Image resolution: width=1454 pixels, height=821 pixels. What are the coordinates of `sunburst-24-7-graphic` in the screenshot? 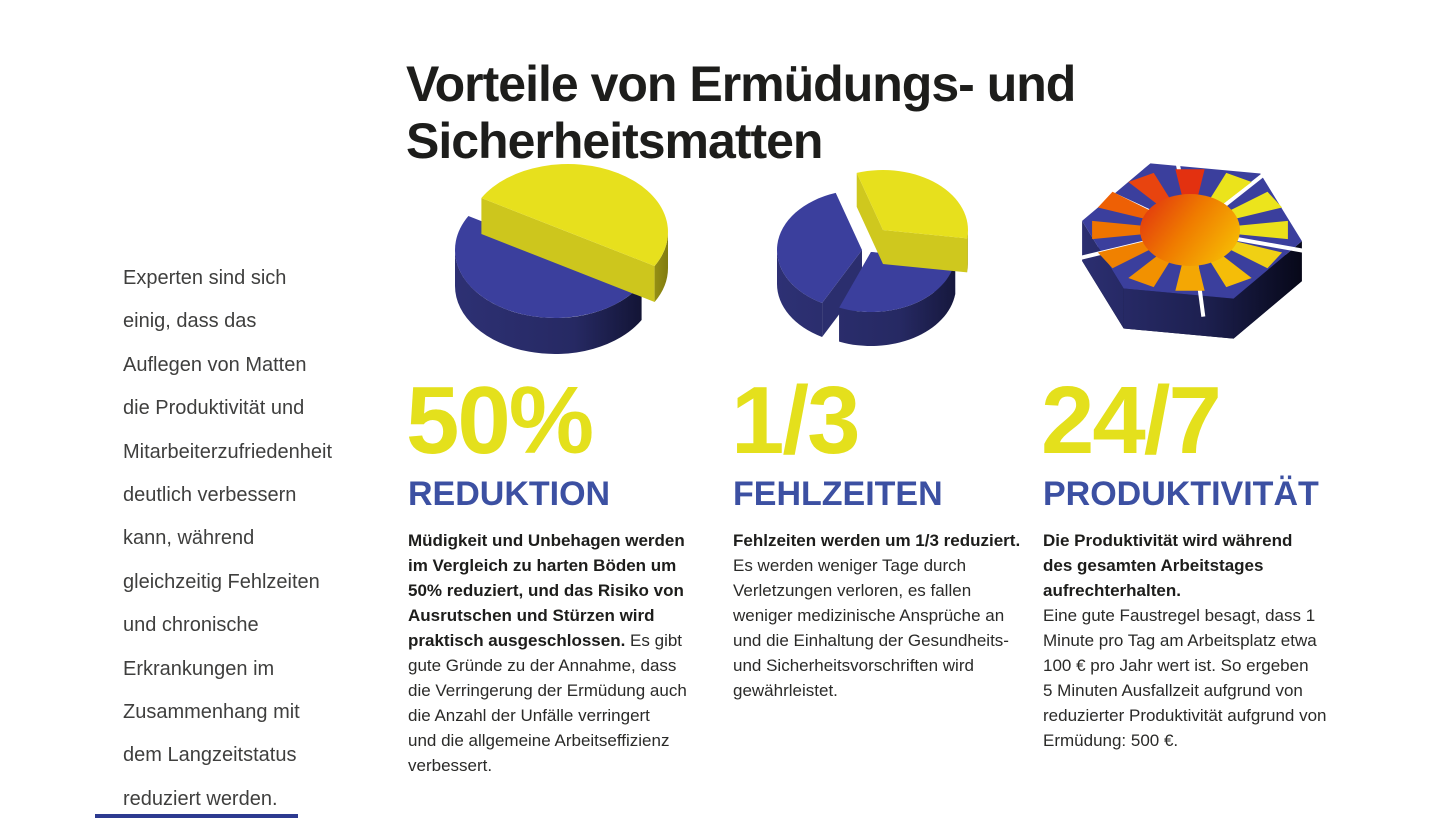 It's located at (1195, 244).